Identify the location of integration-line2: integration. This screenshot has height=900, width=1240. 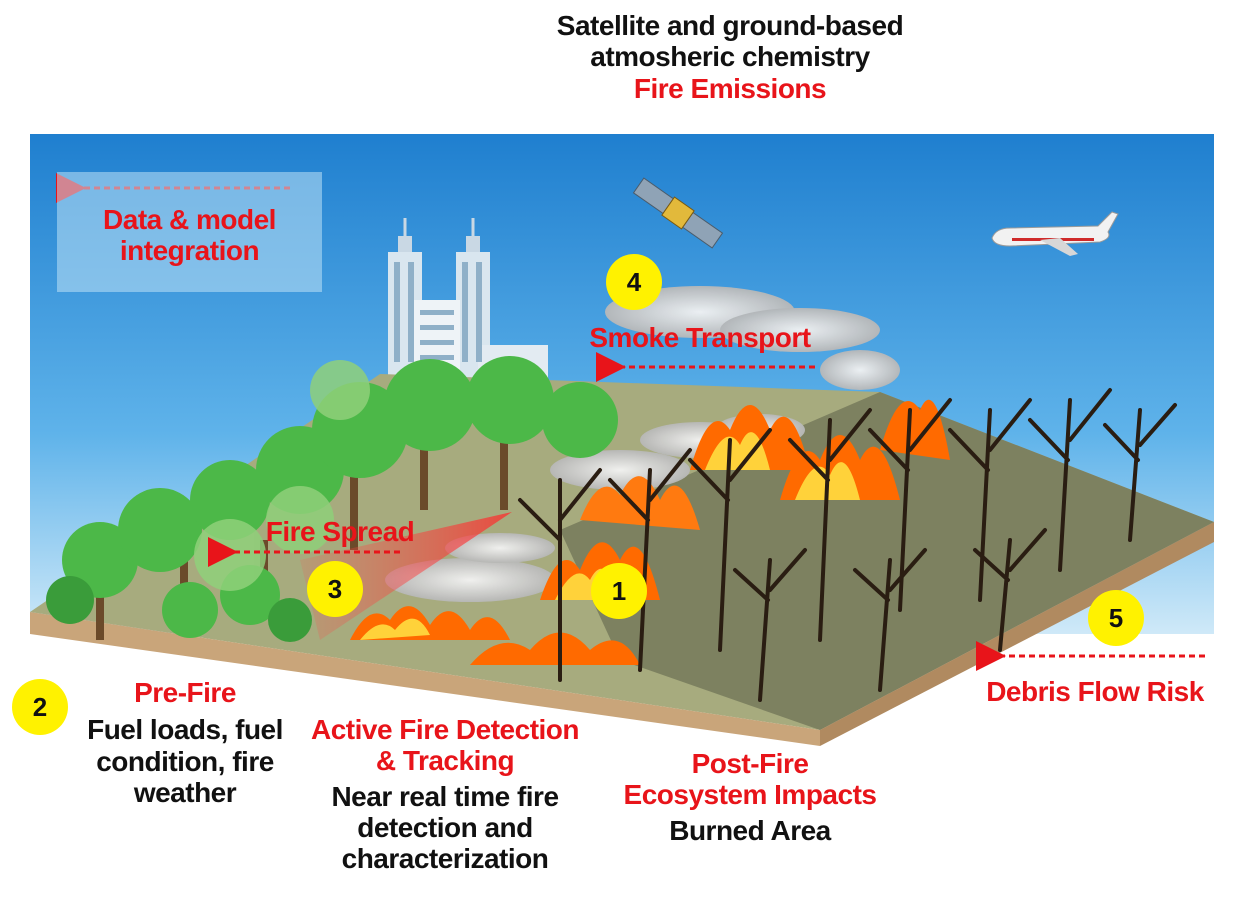
(189, 251).